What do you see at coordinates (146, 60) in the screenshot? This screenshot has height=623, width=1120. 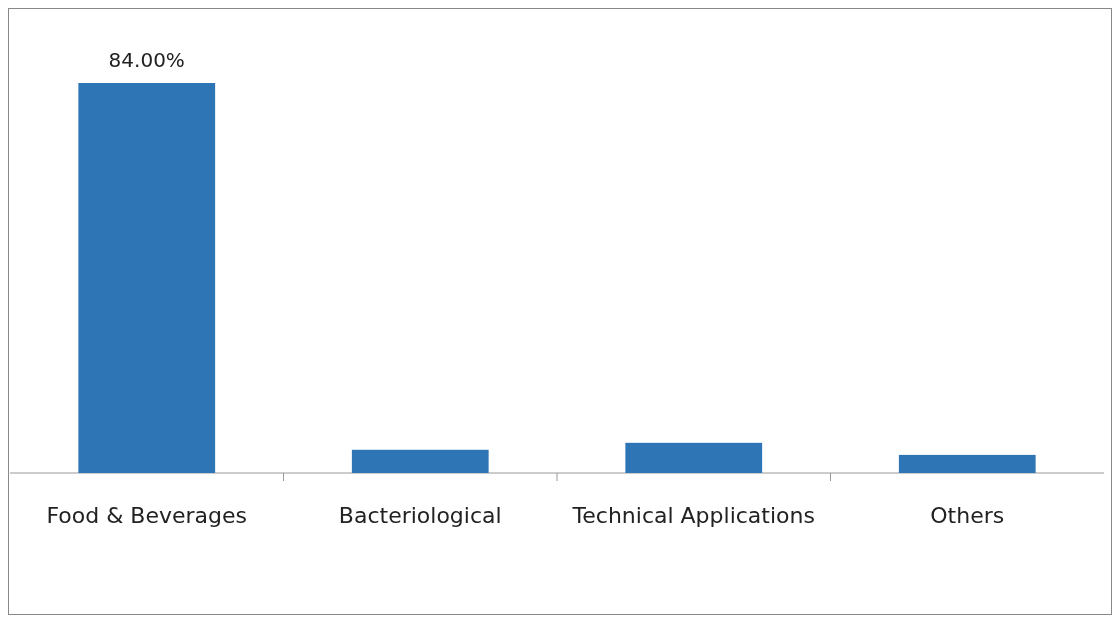 I see `data-label: 84.00%` at bounding box center [146, 60].